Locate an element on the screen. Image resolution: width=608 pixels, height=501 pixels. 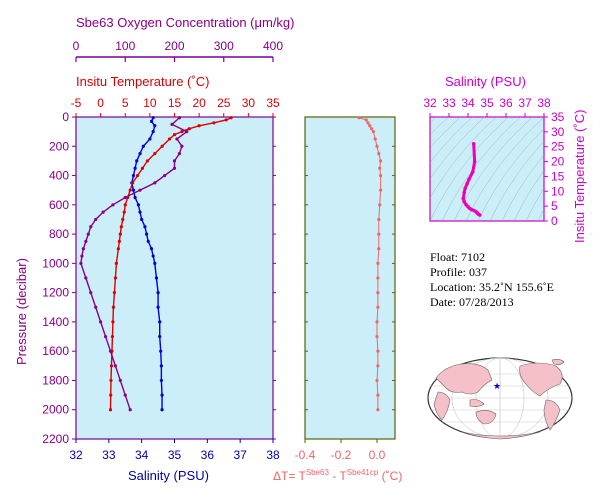
pressure-tick-label: 400 is located at coordinates (59, 176).